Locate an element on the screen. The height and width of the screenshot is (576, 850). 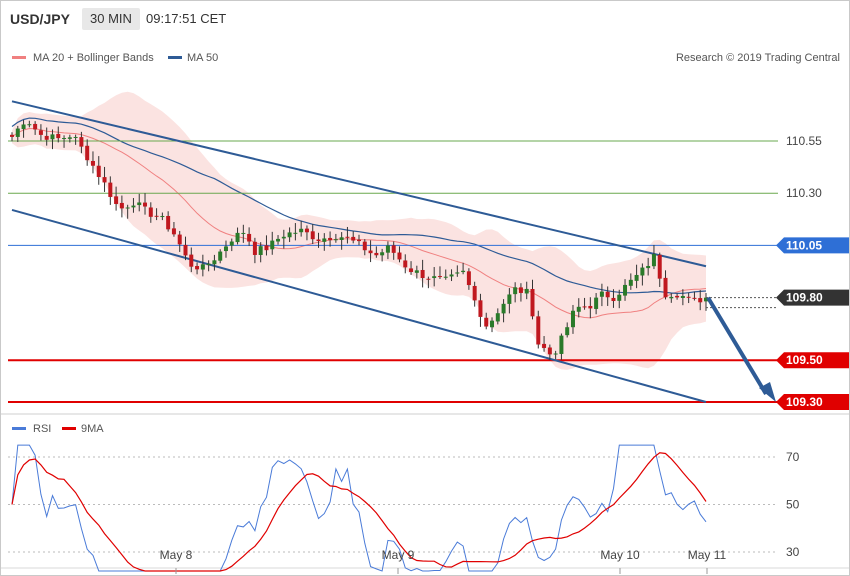
level-label-109.50: 109.50 is located at coordinates (804, 360).